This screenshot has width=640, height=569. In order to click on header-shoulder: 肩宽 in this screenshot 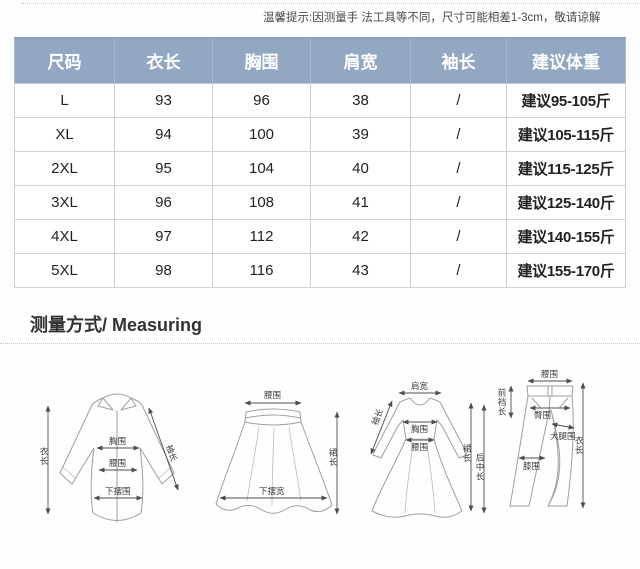, I will do `click(360, 60)`.